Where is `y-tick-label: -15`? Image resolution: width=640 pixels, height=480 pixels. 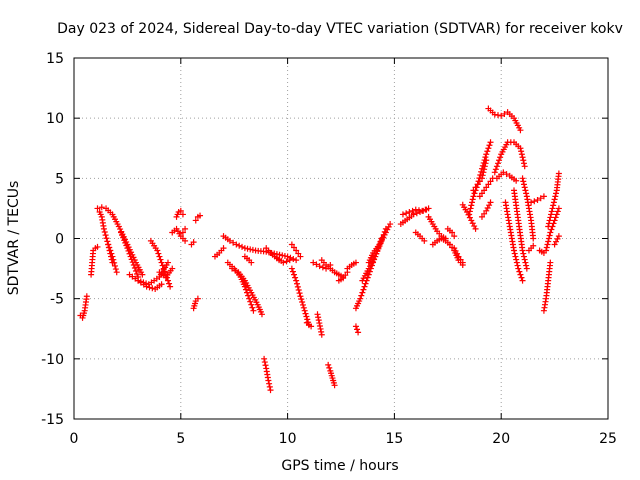
y-tick-label: -15 is located at coordinates (52, 420).